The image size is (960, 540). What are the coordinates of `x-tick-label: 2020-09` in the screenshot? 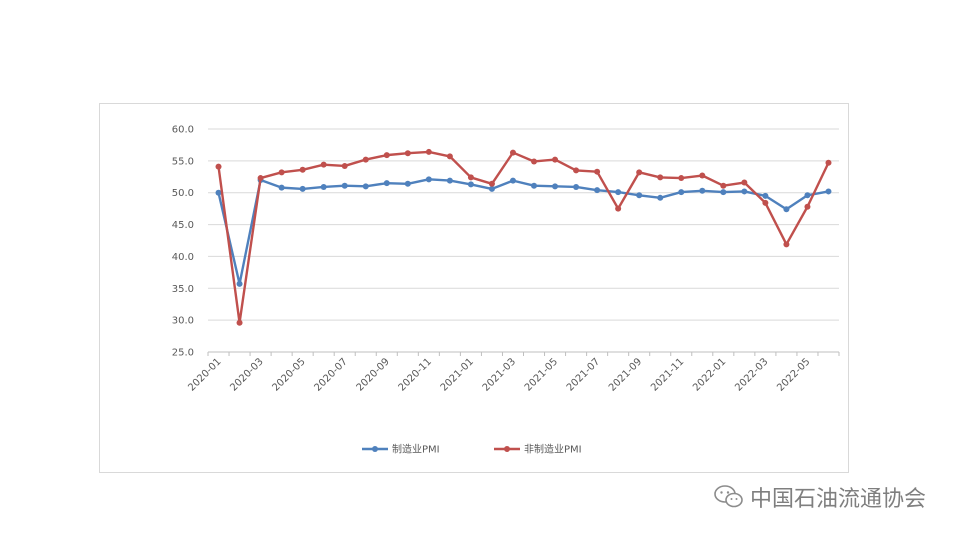 It's located at (373, 374).